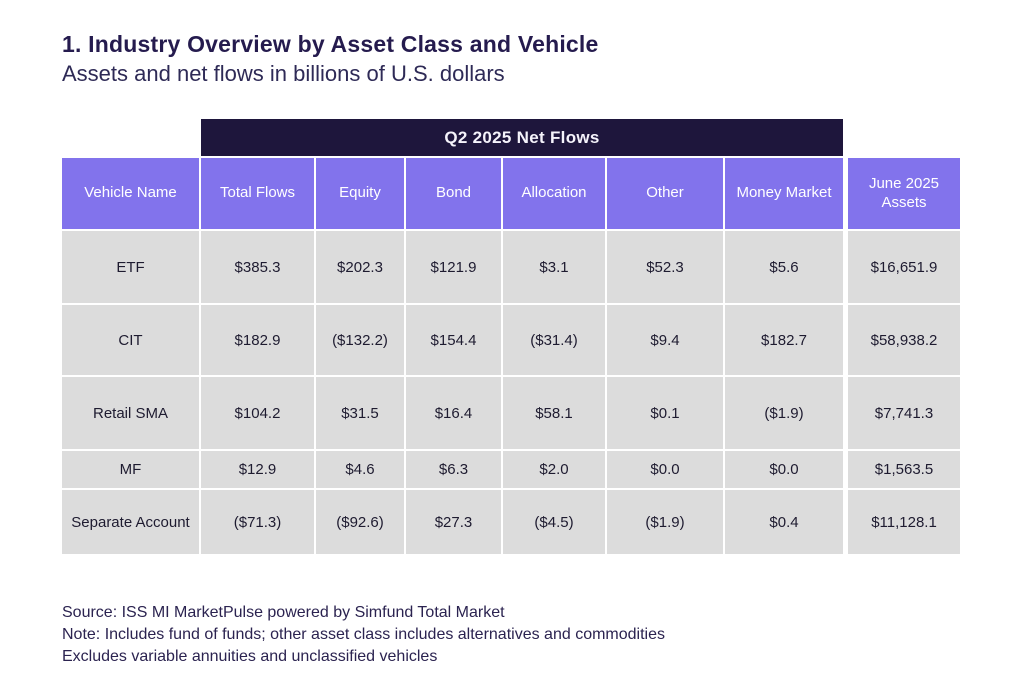 The width and height of the screenshot is (1024, 683). What do you see at coordinates (784, 193) in the screenshot?
I see `column-header-money-market: Money Market` at bounding box center [784, 193].